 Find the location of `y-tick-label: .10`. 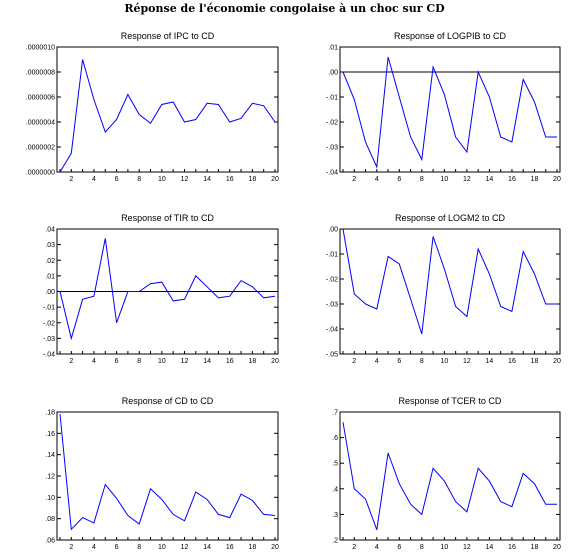

y-tick-label: .10 is located at coordinates (50, 498).